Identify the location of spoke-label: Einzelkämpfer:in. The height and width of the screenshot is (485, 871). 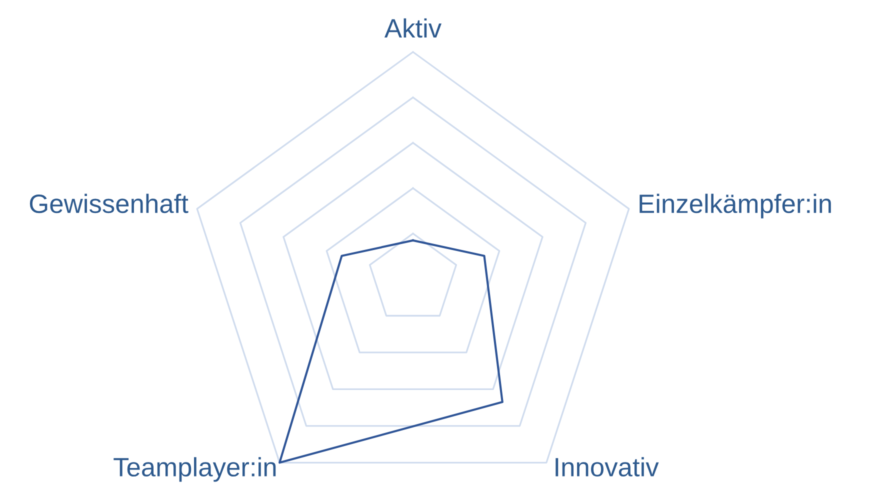
(735, 206).